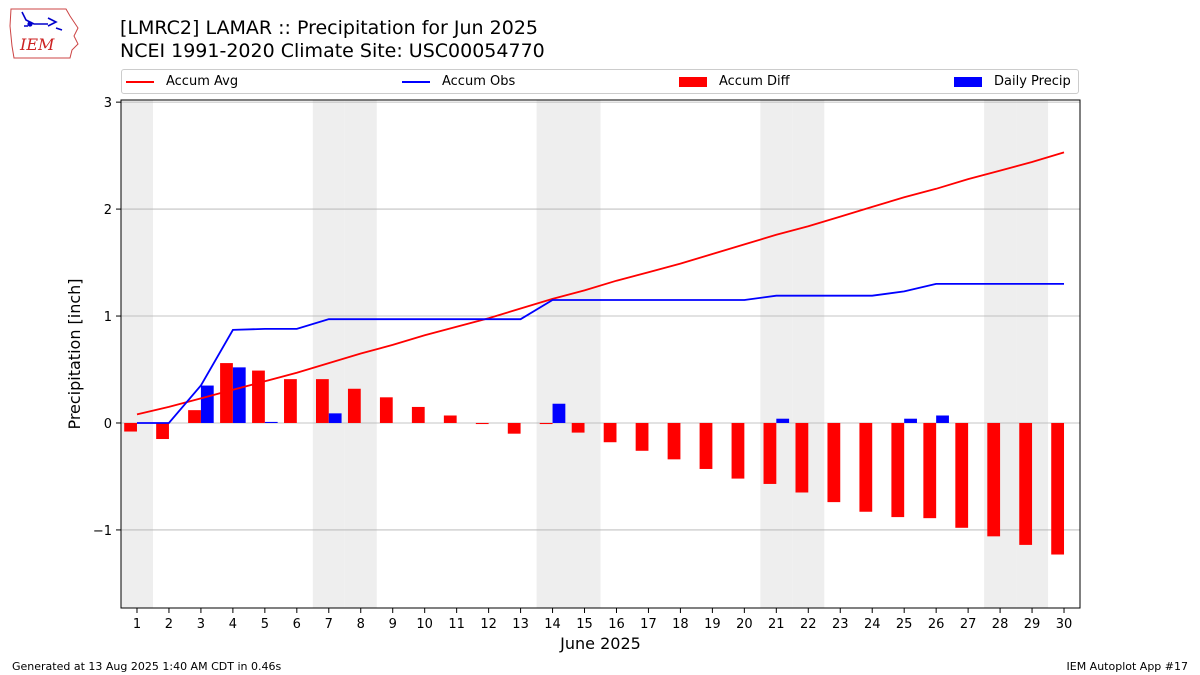 This screenshot has height=675, width=1200. What do you see at coordinates (102, 531) in the screenshot?
I see `y-tick-label: −1` at bounding box center [102, 531].